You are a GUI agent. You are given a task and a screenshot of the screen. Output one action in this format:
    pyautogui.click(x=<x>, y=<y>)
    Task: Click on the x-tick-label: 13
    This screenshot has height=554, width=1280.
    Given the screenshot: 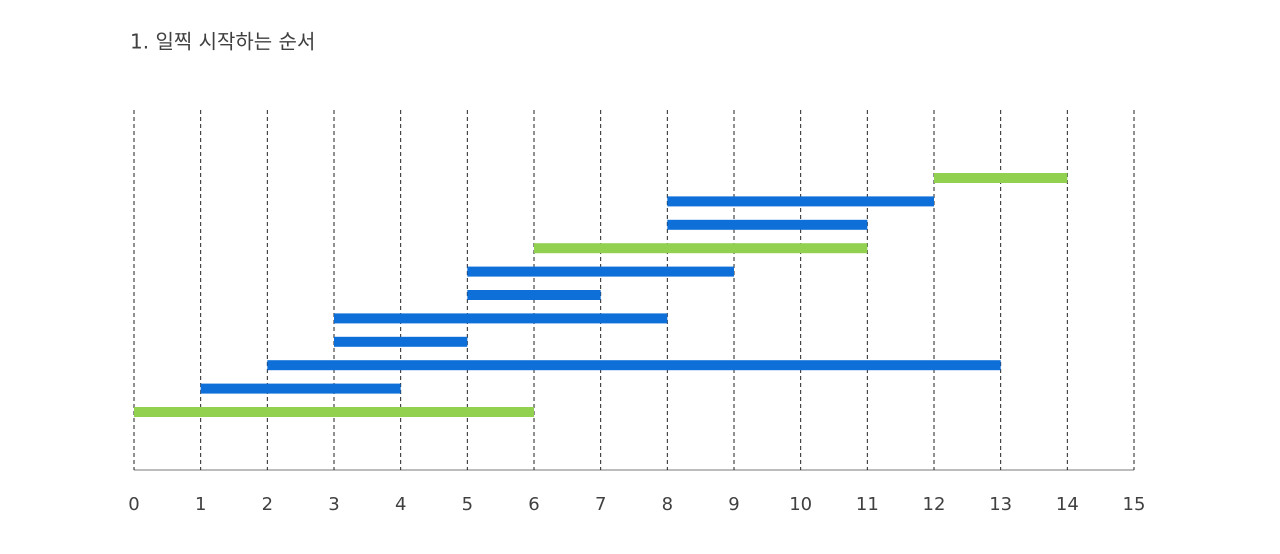 What is the action you would take?
    pyautogui.click(x=1000, y=504)
    